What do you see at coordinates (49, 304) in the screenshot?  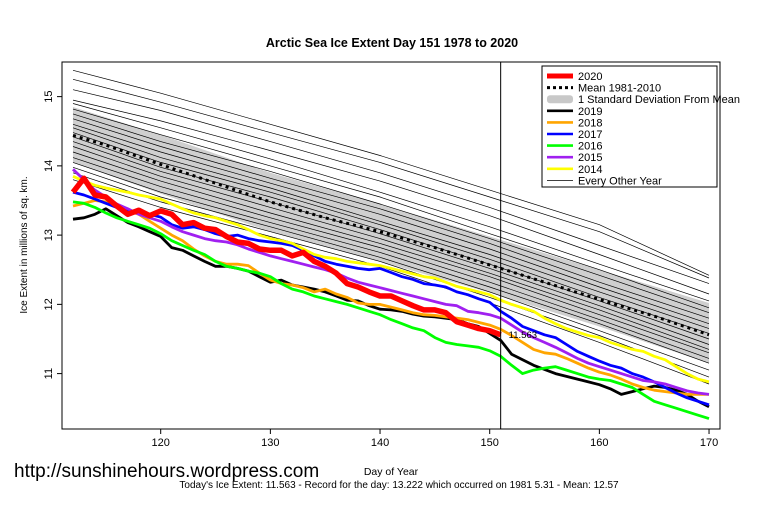 I see `y-tick-label: 12` at bounding box center [49, 304].